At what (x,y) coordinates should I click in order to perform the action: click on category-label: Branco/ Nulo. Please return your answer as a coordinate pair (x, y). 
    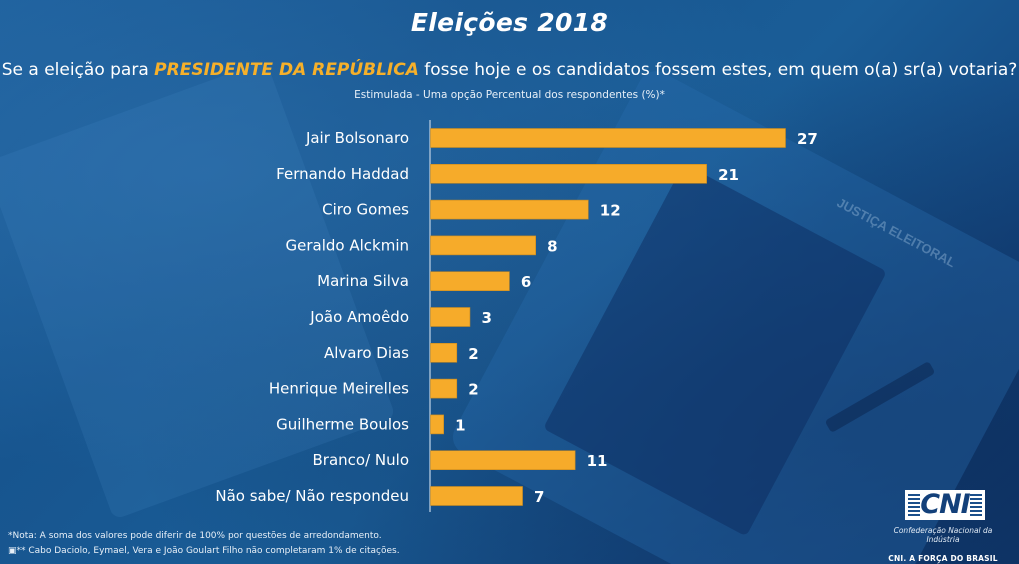
    Looking at the image, I should click on (361, 460).